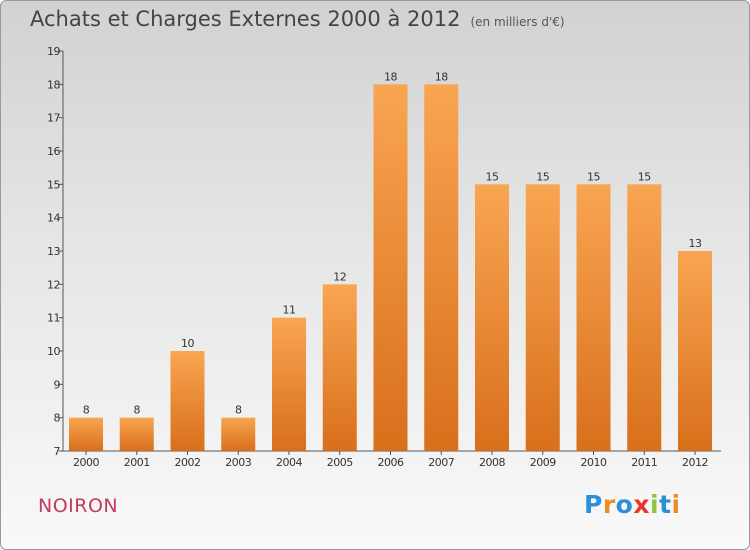  Describe the element at coordinates (609, 504) in the screenshot. I see `logo-letter: r` at that location.